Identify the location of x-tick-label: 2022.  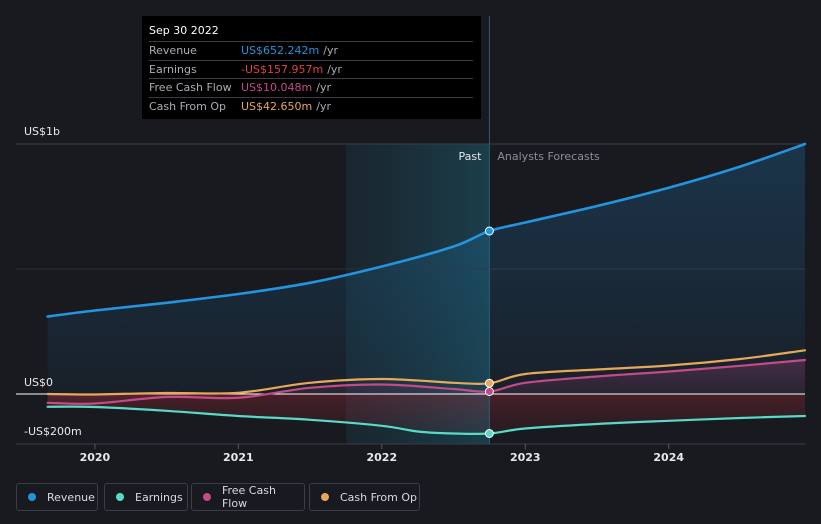
(381, 457).